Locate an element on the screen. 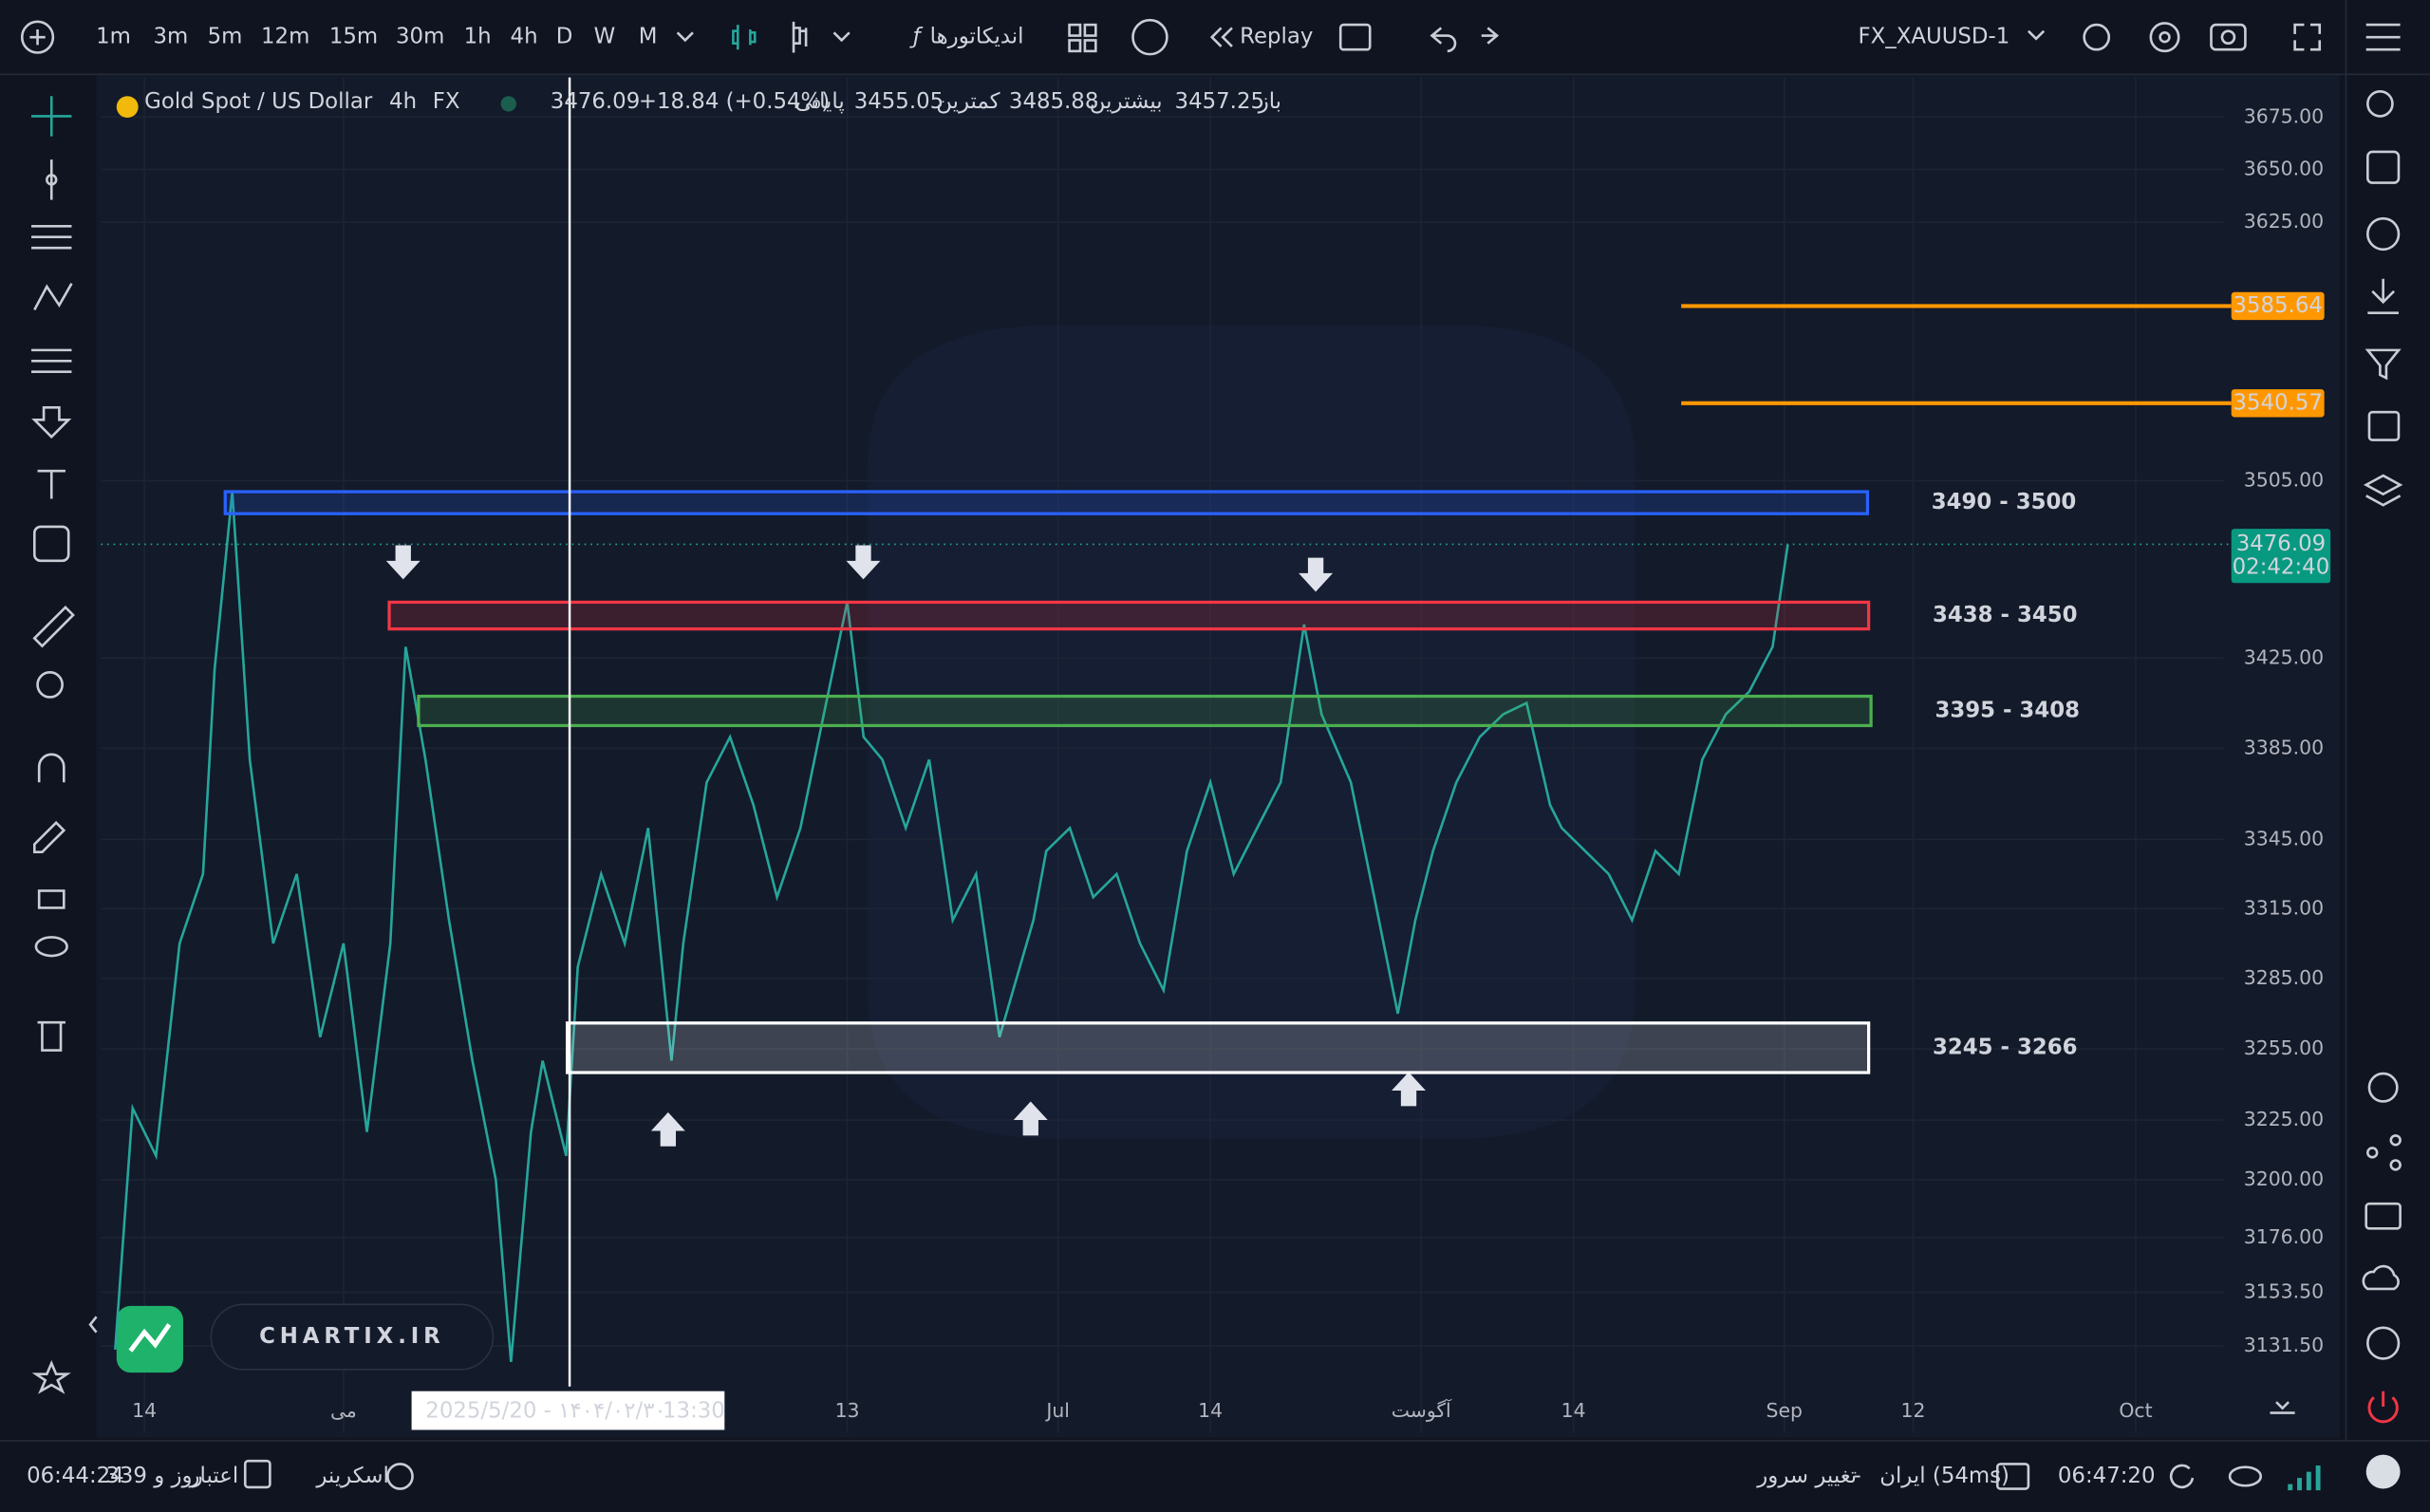 This screenshot has width=2430, height=1512. legend-close: 3476.09 is located at coordinates (595, 101).